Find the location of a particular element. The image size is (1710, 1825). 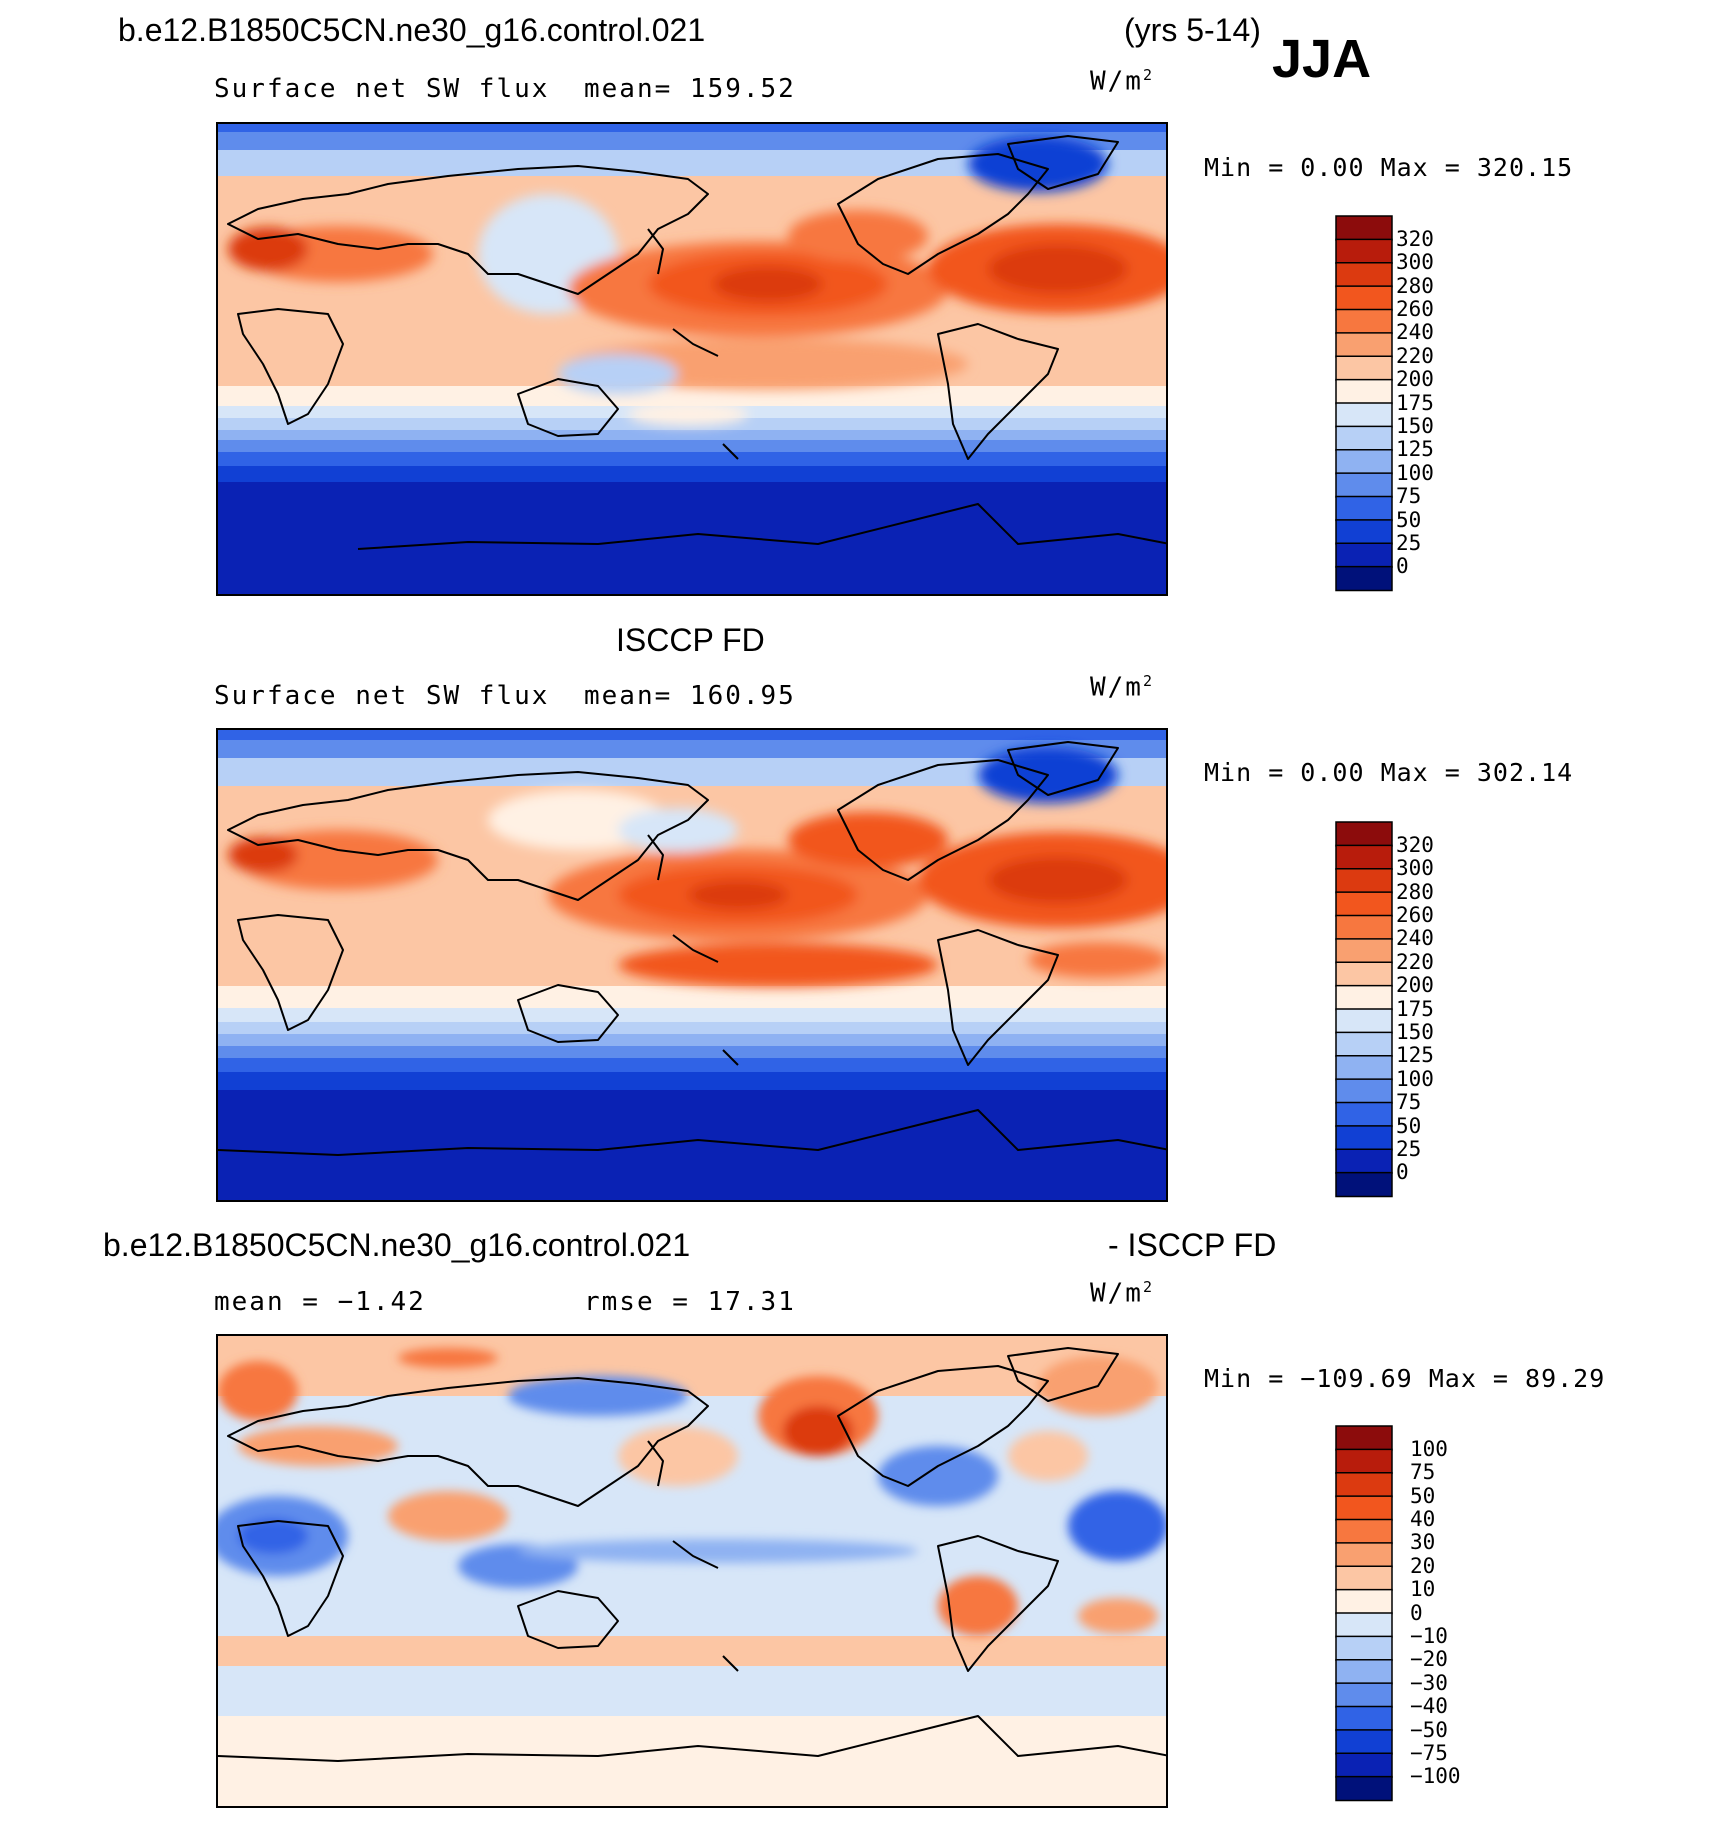

legend-label: 220 is located at coordinates (1415, 356).